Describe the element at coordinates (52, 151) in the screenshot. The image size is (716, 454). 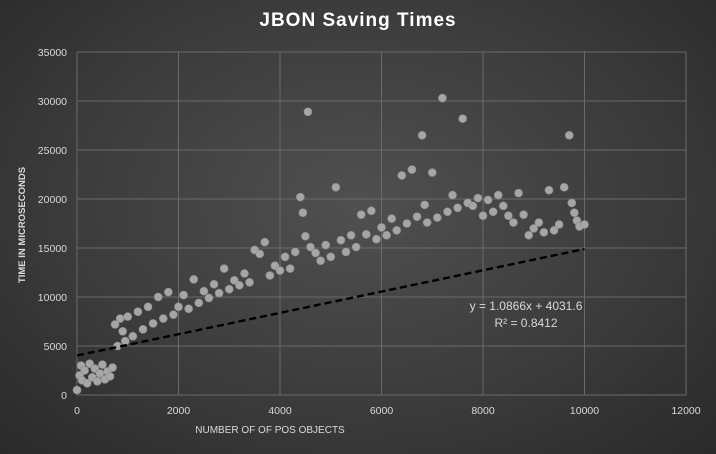
I see `y-tick-label: 25000` at that location.